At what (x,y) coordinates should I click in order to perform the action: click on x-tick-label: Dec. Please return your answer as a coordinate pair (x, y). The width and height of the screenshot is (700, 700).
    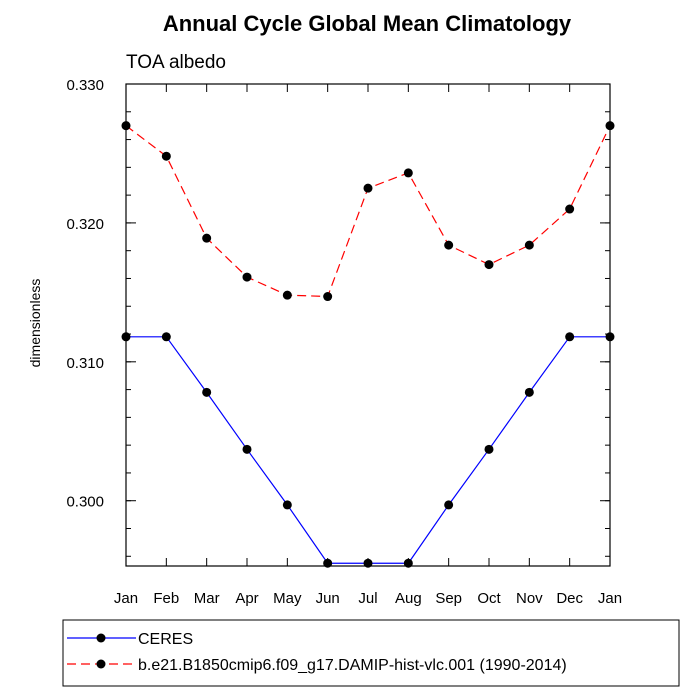
    Looking at the image, I should click on (569, 598).